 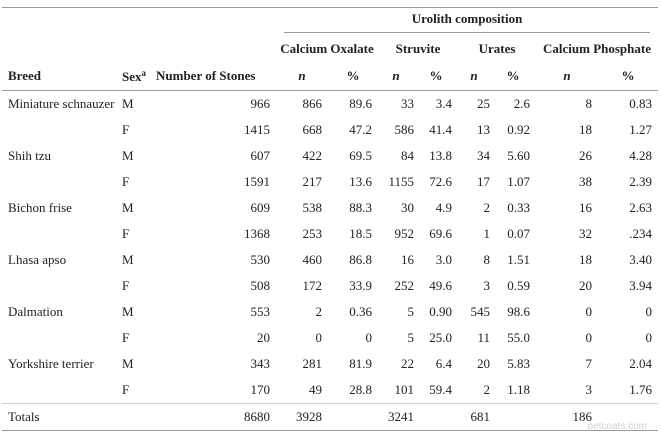 What do you see at coordinates (617, 426) in the screenshot?
I see `watermark: petcoats.com` at bounding box center [617, 426].